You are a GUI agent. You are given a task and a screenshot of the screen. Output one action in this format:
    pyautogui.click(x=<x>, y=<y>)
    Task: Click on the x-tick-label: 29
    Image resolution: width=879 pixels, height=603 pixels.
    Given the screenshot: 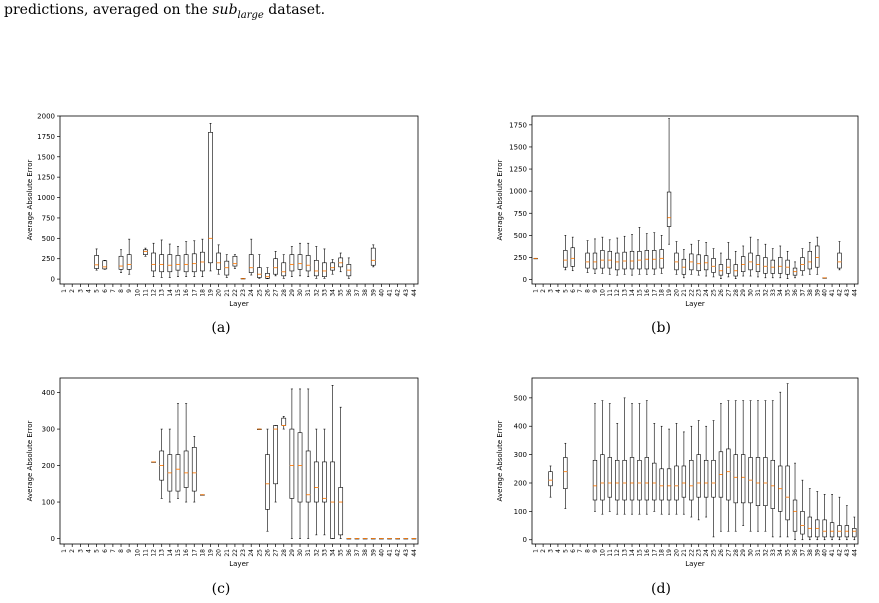 What is the action you would take?
    pyautogui.click(x=292, y=293)
    